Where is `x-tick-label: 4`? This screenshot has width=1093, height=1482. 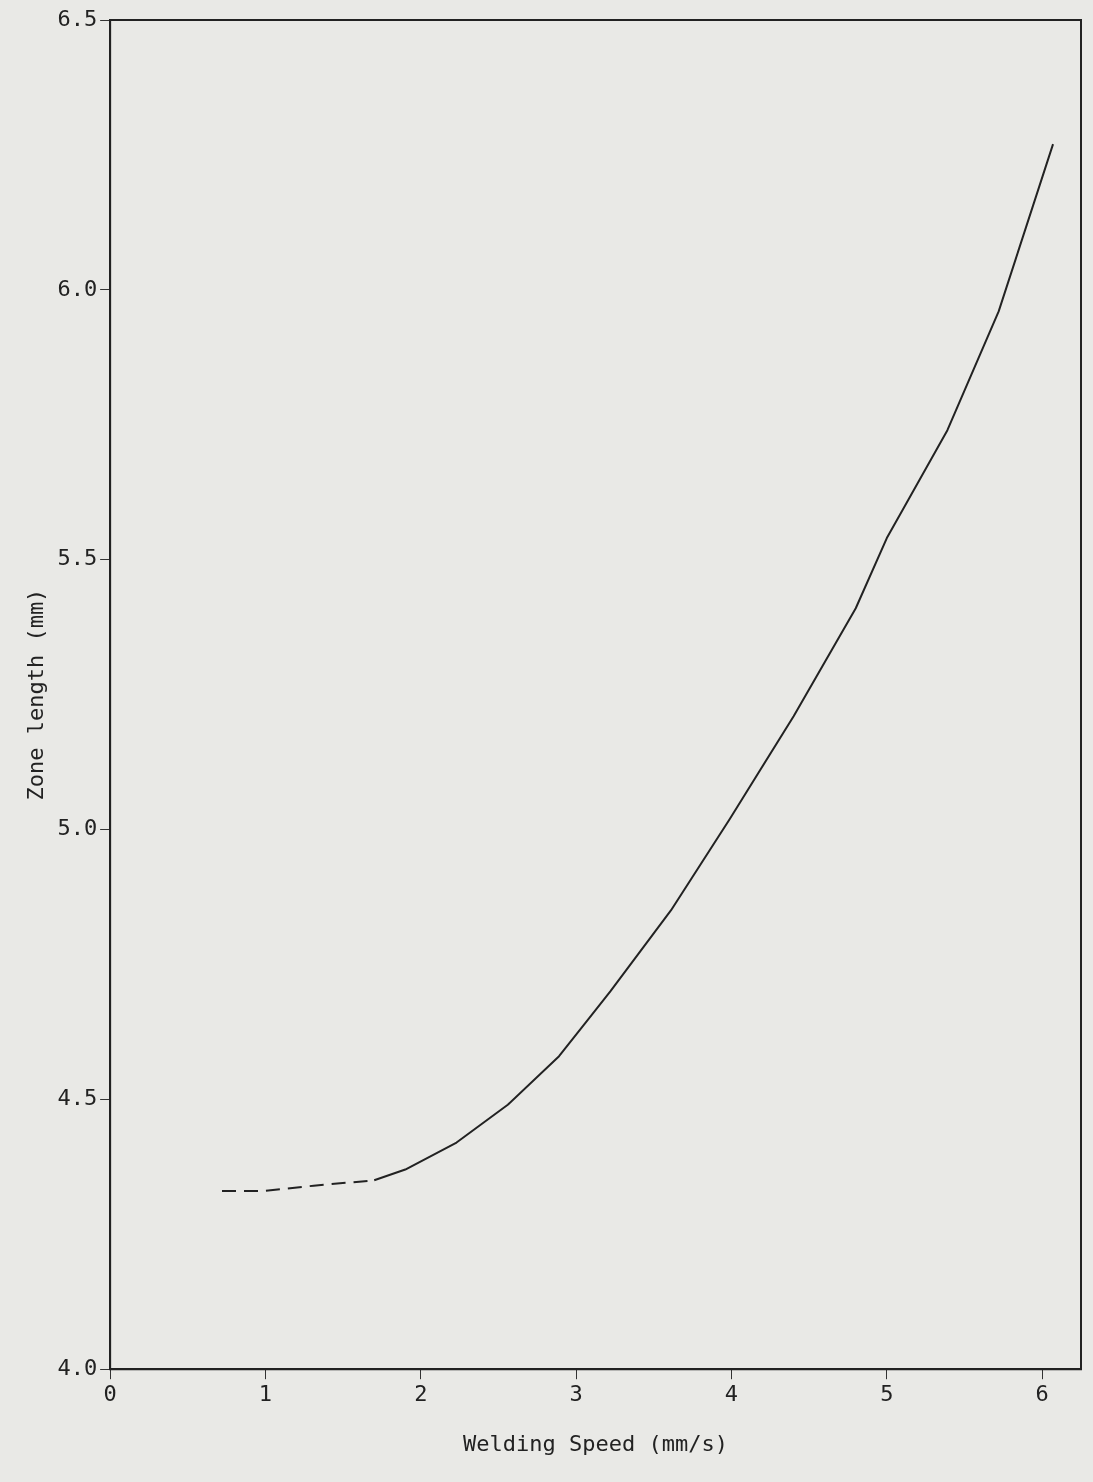
x-tick-label: 4 is located at coordinates (731, 1394).